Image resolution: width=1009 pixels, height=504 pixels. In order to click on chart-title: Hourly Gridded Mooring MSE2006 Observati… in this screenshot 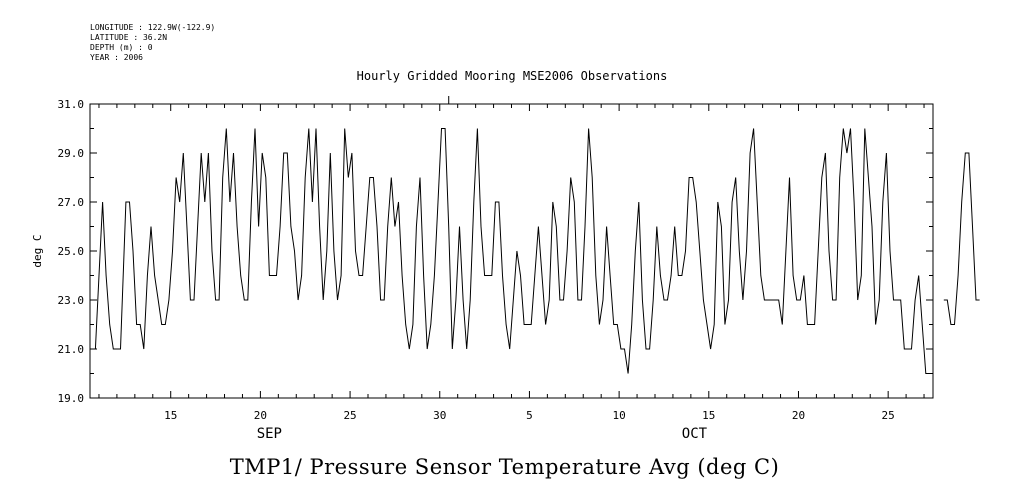, I will do `click(512, 76)`.